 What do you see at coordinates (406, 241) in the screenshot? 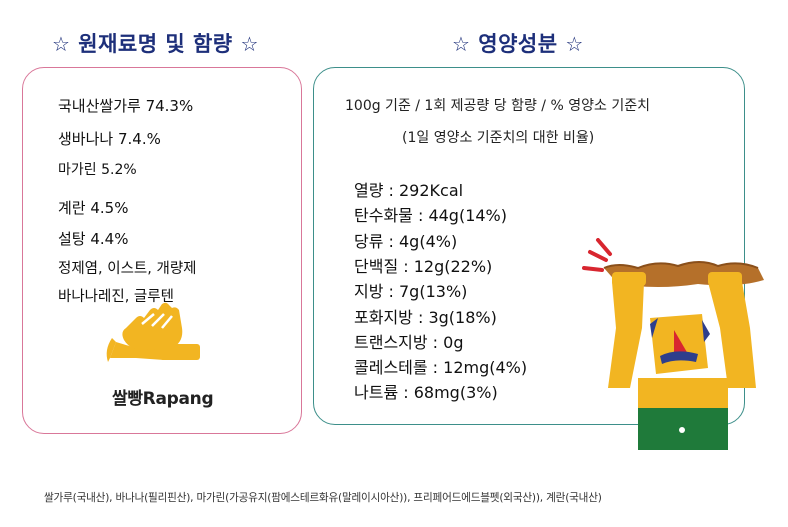
I see `nutrition-item: 당류 : 4g(4%)` at bounding box center [406, 241].